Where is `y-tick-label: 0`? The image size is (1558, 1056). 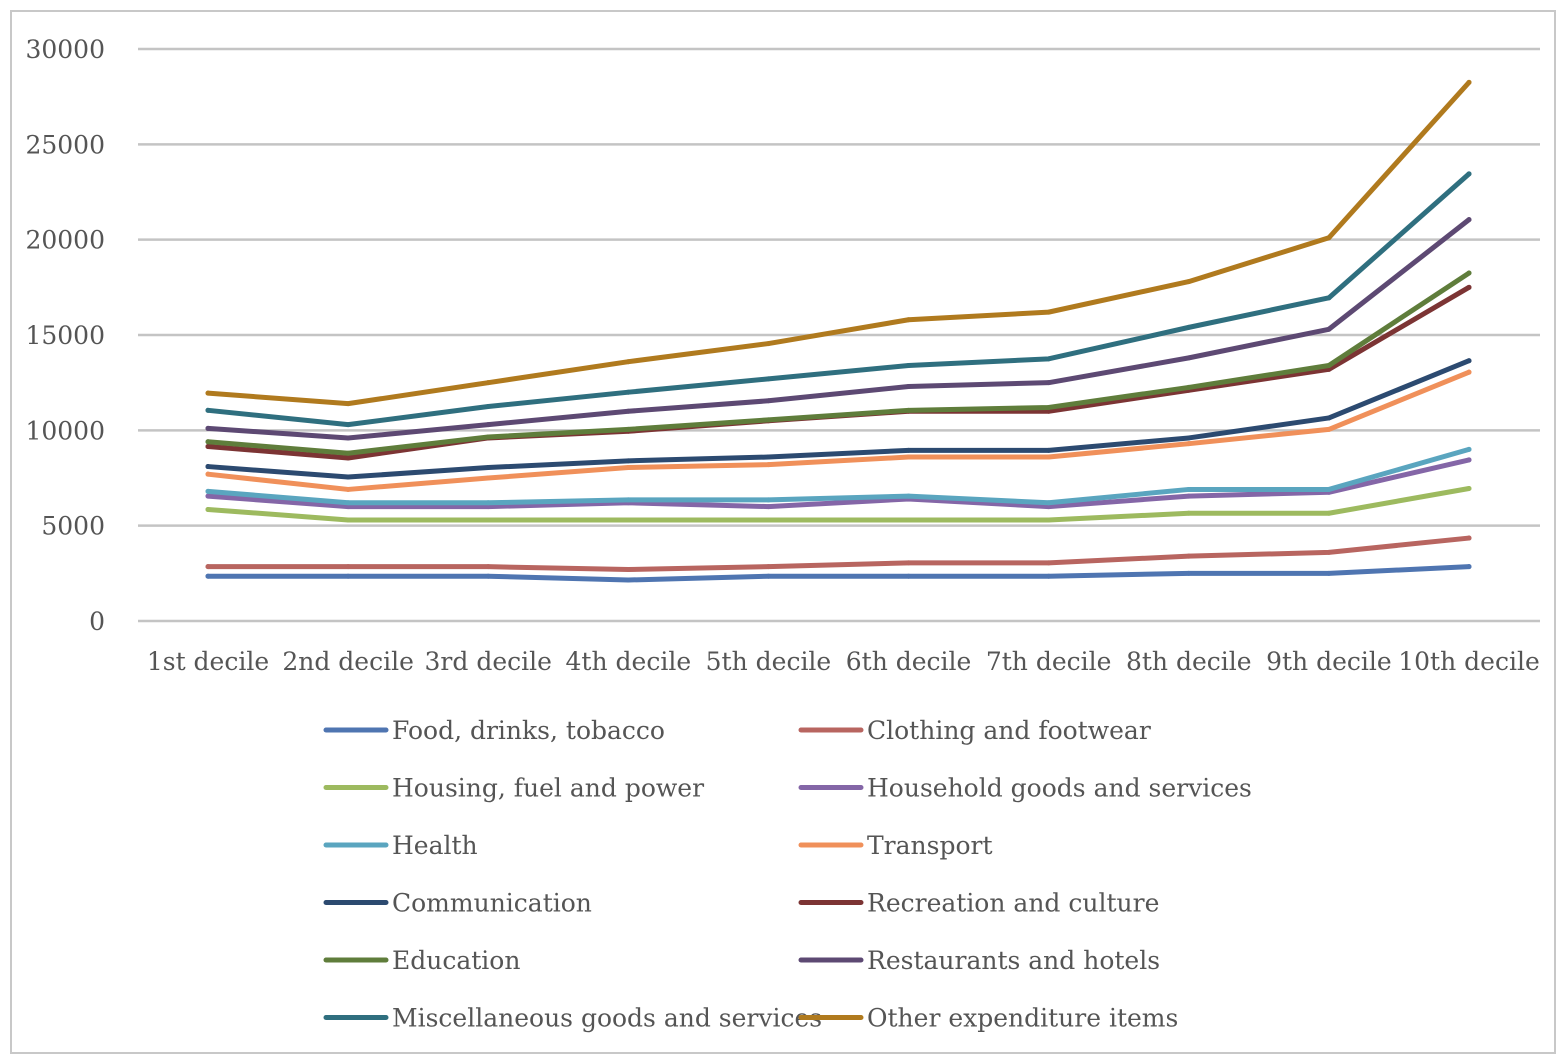 y-tick-label: 0 is located at coordinates (97, 621).